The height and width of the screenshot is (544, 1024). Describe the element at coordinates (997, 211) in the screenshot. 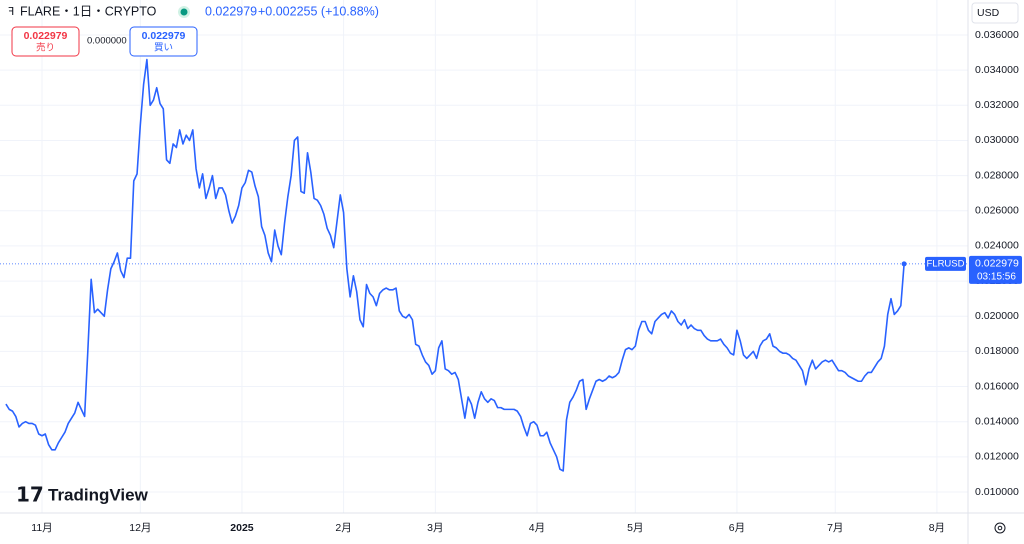

I see `y-tick-label: 0.026000` at that location.